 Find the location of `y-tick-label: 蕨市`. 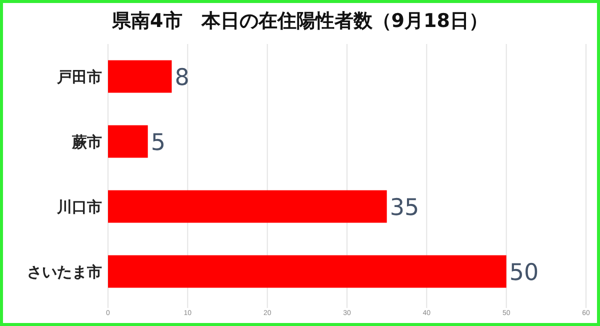

y-tick-label: 蕨市 is located at coordinates (86, 141).